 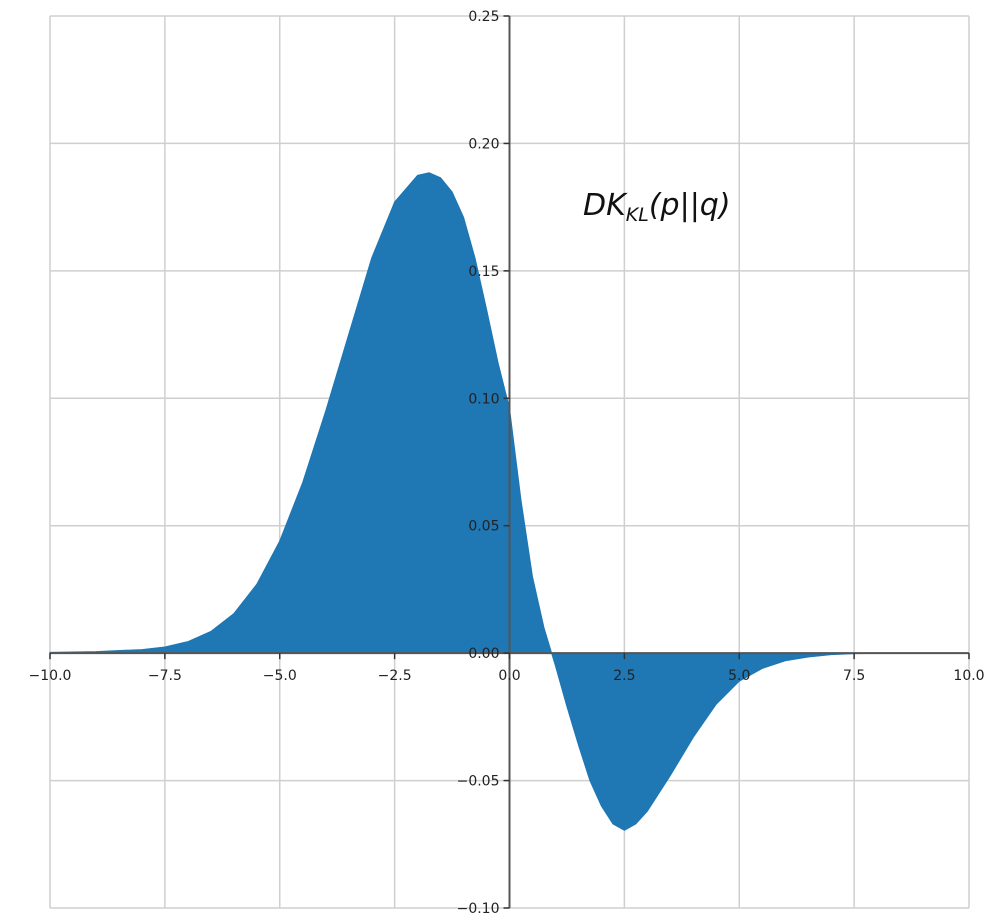 I want to click on x-tick-label-5: 2.5, so click(x=624, y=676).